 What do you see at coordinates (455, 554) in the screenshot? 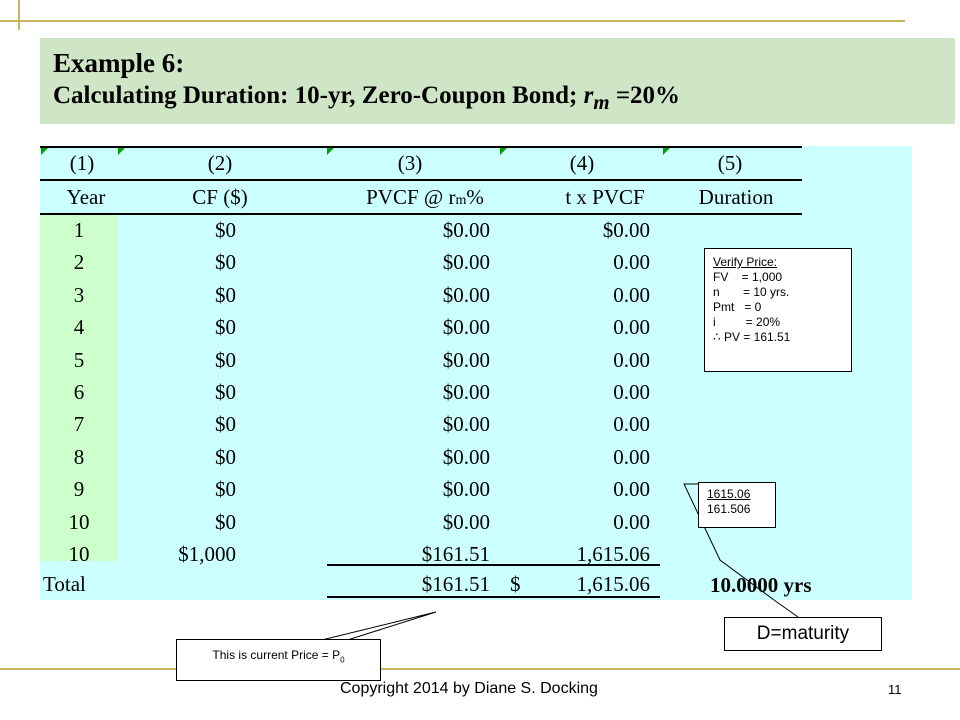
I see `cell-pvcf: $161.51` at bounding box center [455, 554].